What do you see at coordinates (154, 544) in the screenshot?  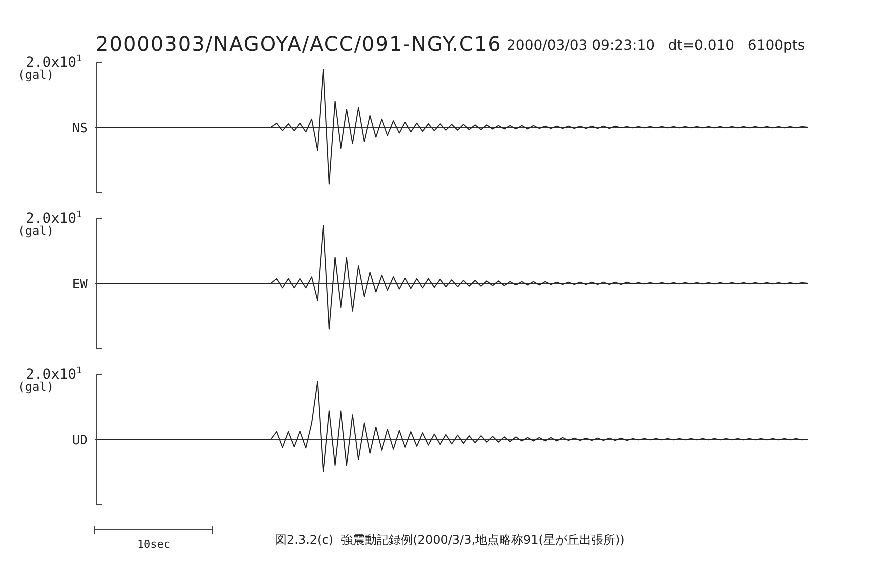 I see `text: 10sec` at bounding box center [154, 544].